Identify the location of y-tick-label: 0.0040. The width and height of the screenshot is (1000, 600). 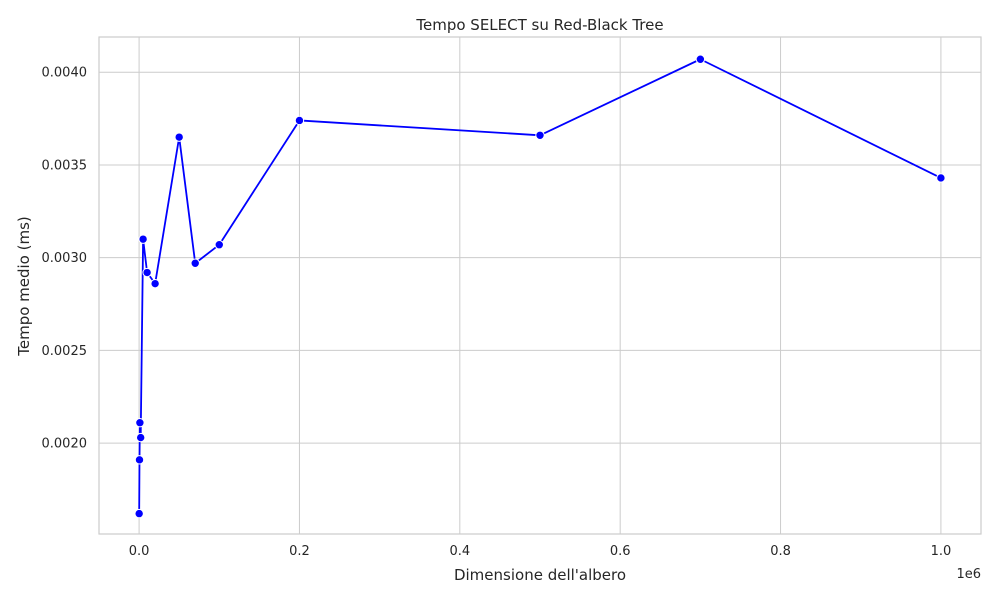
(65, 73).